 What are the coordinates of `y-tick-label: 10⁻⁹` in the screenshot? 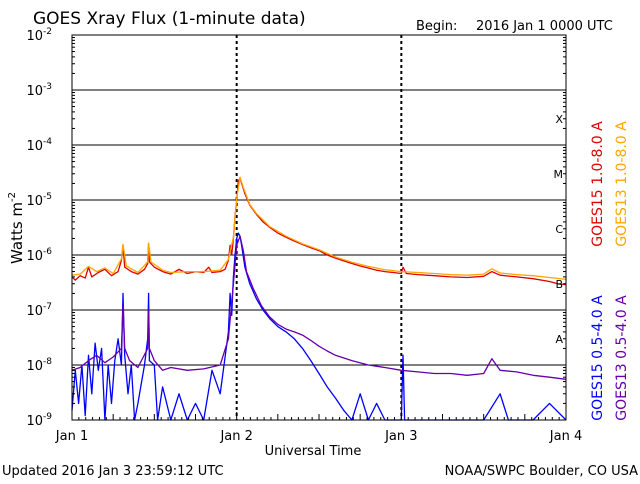 It's located at (39, 420).